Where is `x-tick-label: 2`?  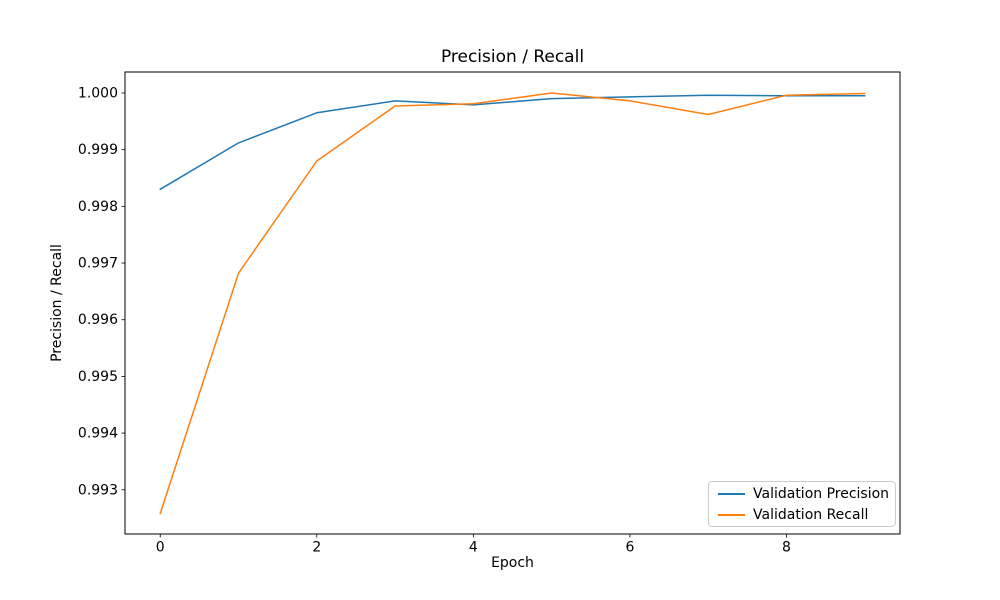
x-tick-label: 2 is located at coordinates (316, 548).